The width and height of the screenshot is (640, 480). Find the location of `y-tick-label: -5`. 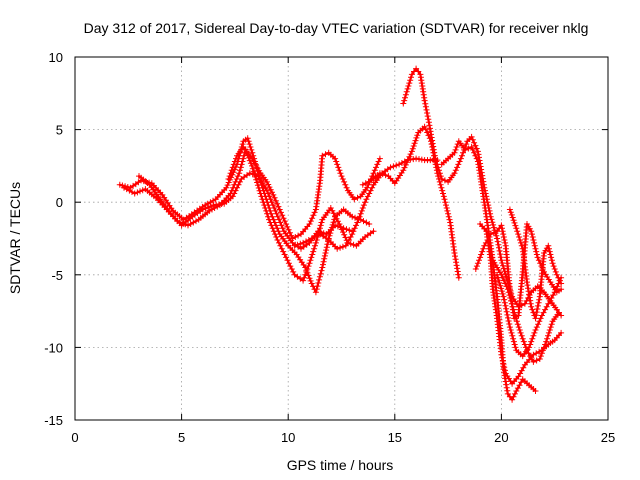

y-tick-label: -5 is located at coordinates (57, 275).